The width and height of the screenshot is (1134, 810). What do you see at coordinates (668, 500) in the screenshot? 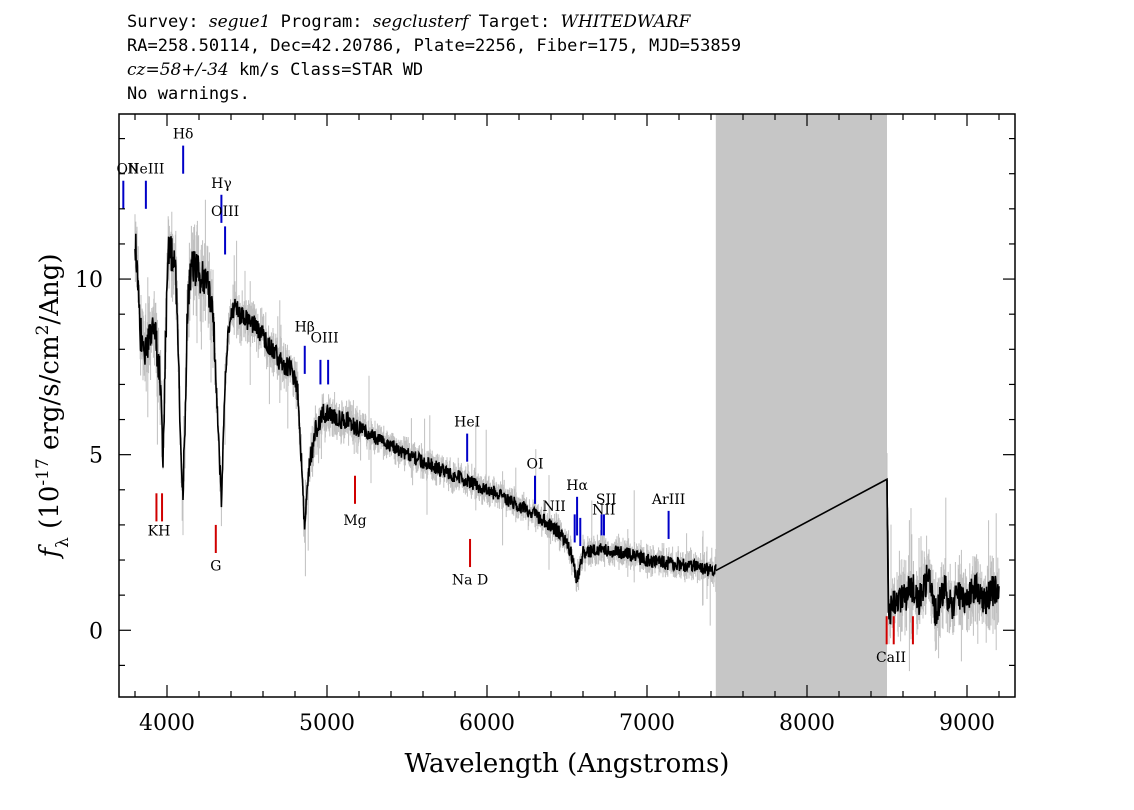
I see `line-label-ariii: ArIII` at bounding box center [668, 500].